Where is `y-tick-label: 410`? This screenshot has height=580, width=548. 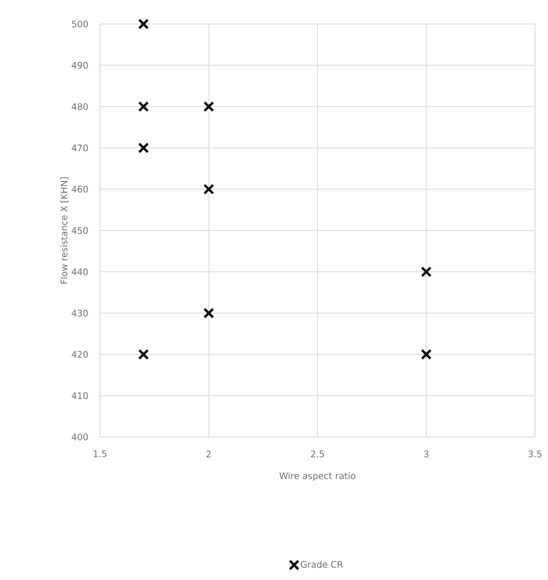 y-tick-label: 410 is located at coordinates (80, 396).